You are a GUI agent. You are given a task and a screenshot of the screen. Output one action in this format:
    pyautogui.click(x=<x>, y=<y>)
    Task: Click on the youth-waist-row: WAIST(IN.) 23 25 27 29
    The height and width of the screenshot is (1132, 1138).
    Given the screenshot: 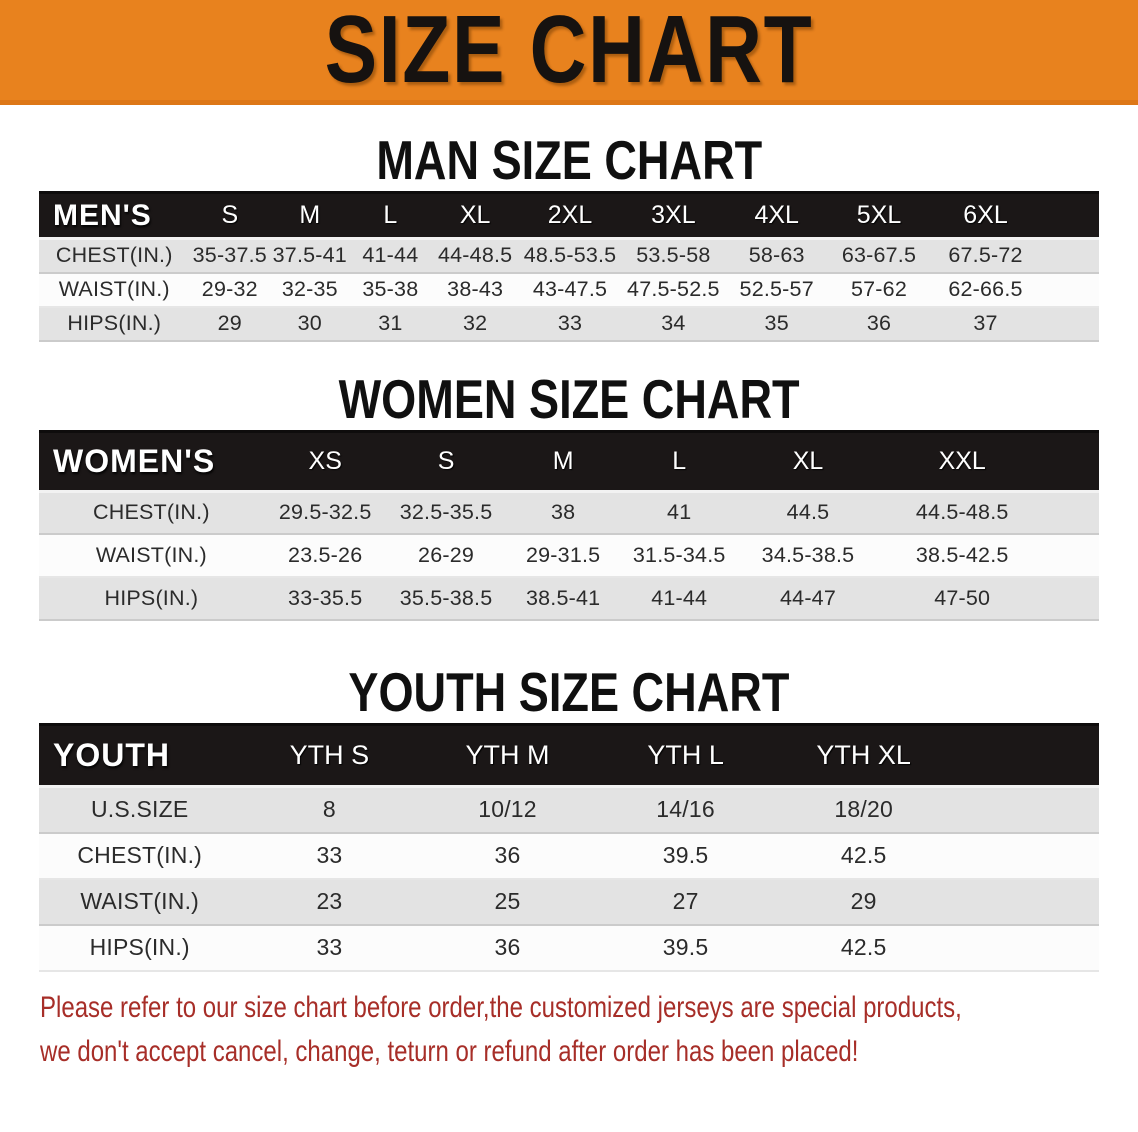 What is the action you would take?
    pyautogui.click(x=569, y=902)
    